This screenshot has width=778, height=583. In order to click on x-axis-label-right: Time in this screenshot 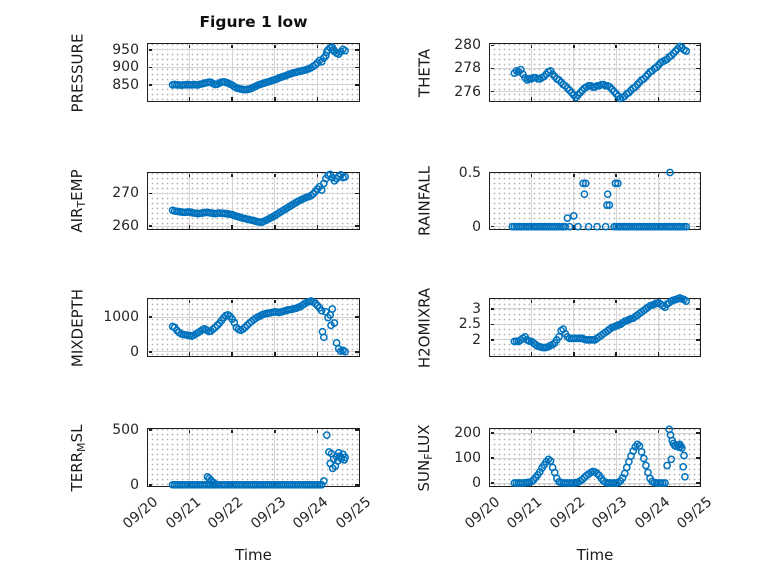, I will do `click(595, 555)`.